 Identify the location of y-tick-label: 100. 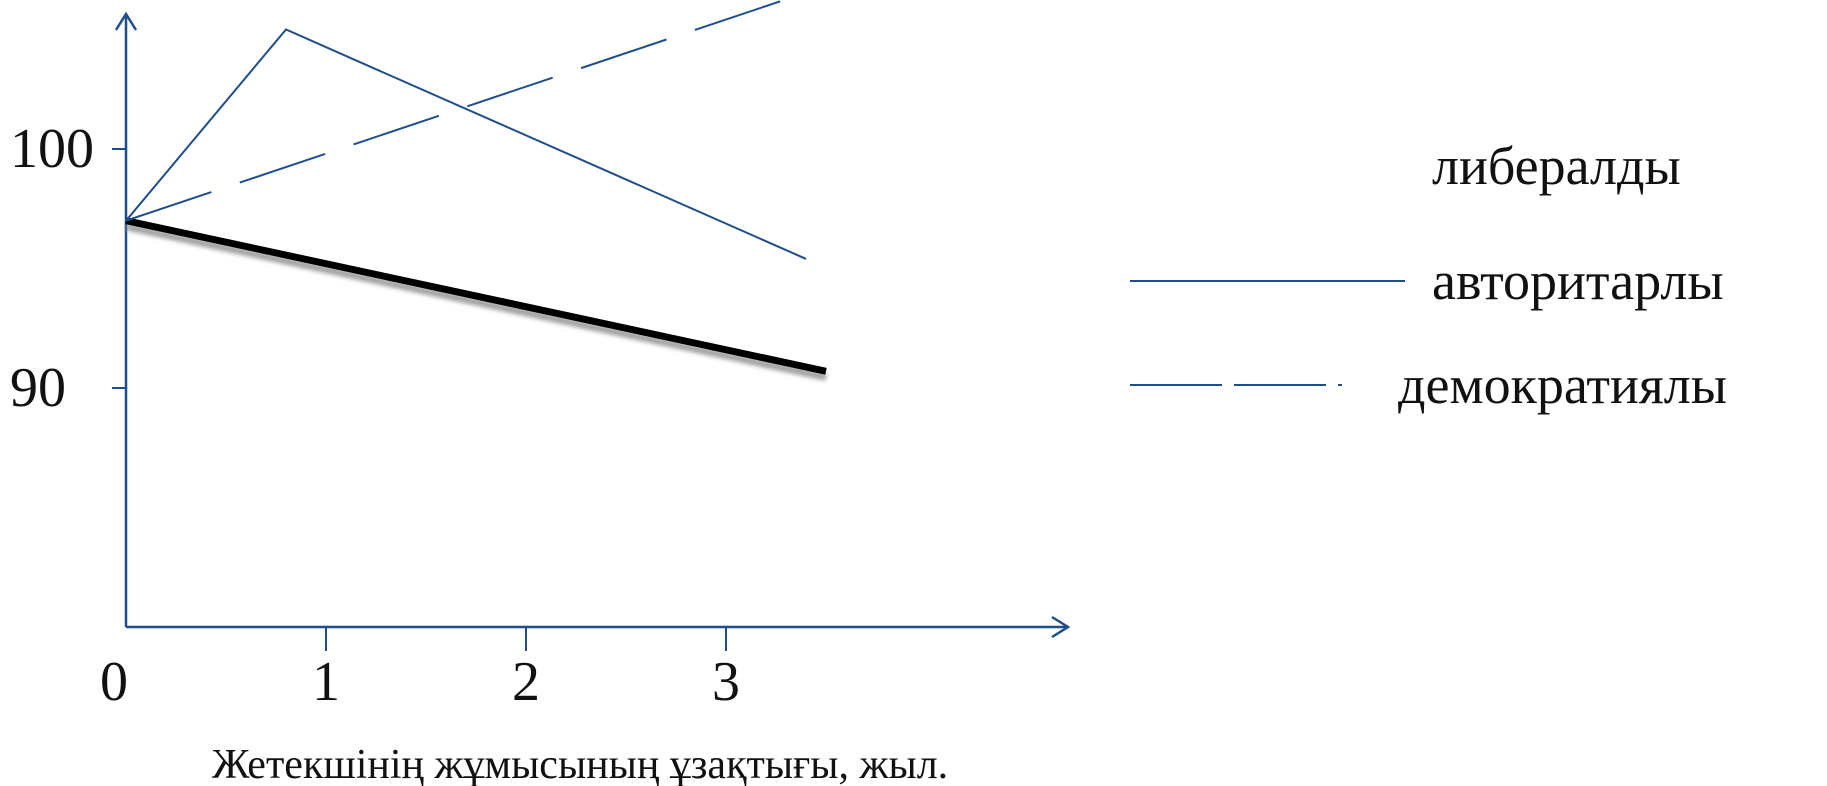
(52, 149).